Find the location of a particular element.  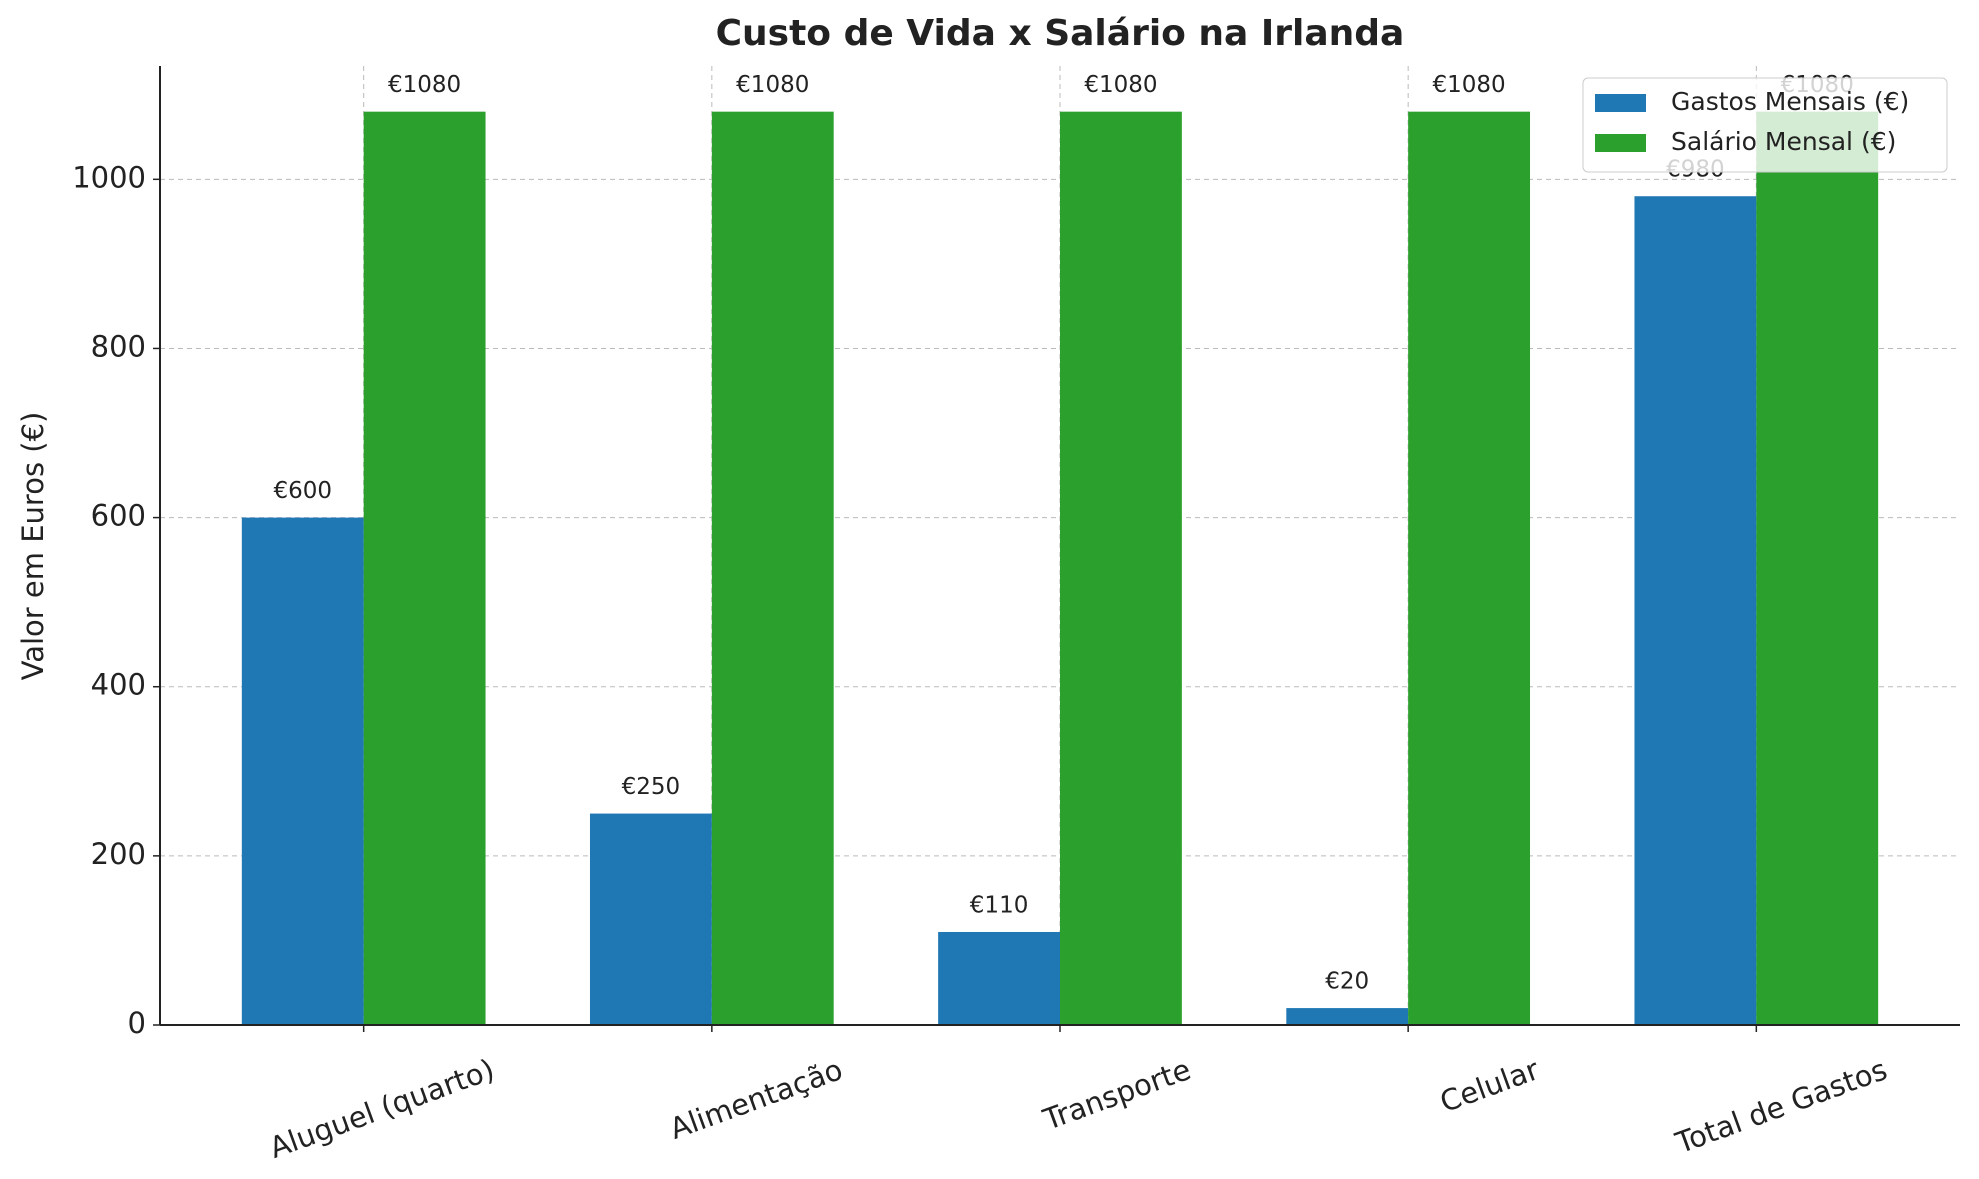

y-axis-label: Valor em Euros (€) is located at coordinates (33, 546).